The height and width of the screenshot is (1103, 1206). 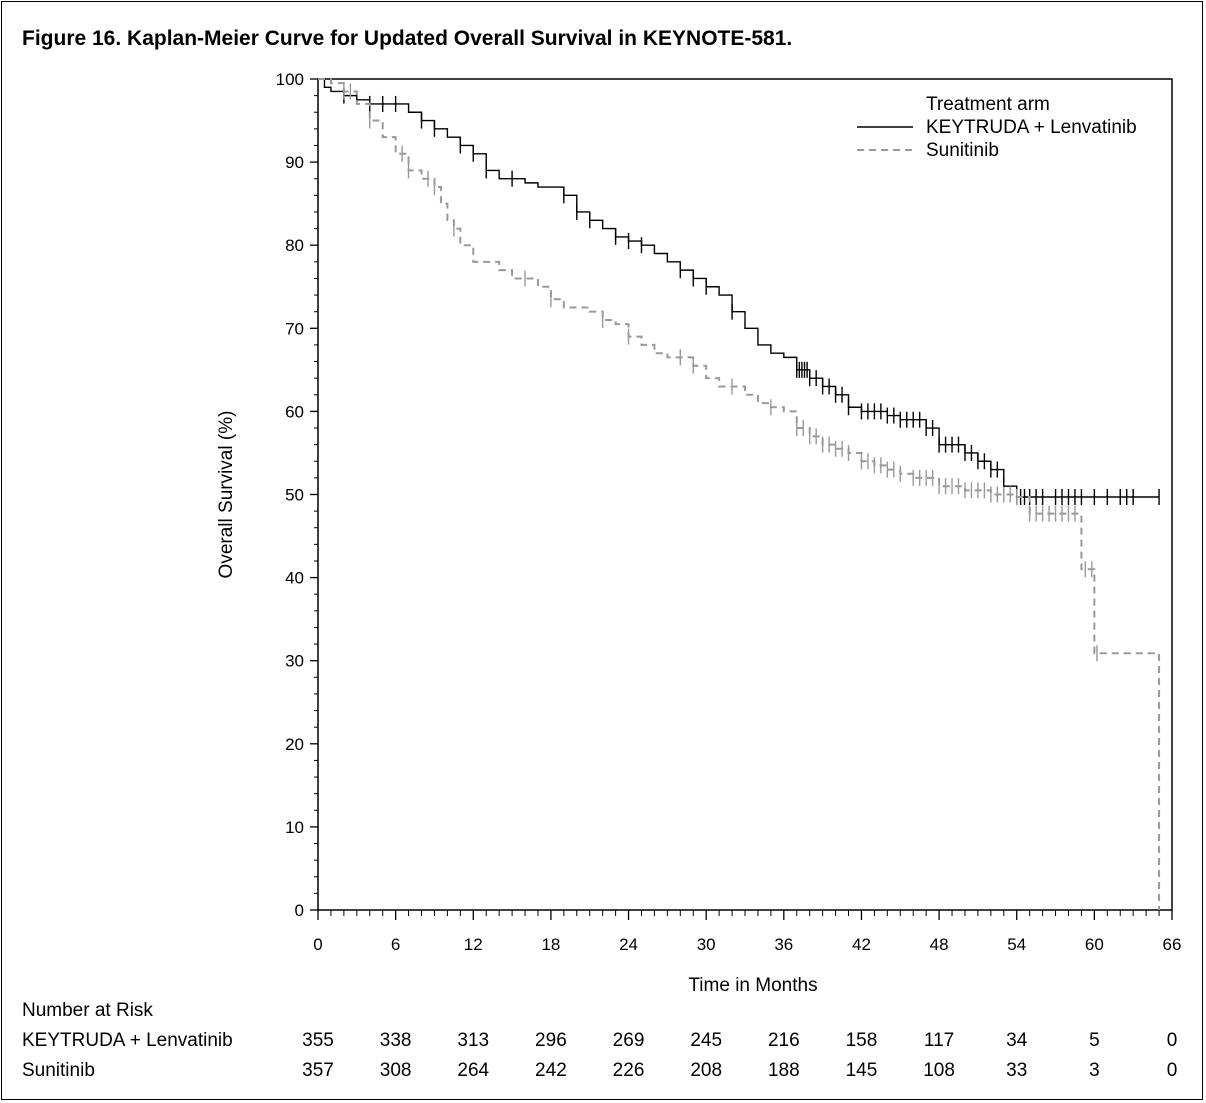 I want to click on legend-title: Treatment arm, so click(x=988, y=104).